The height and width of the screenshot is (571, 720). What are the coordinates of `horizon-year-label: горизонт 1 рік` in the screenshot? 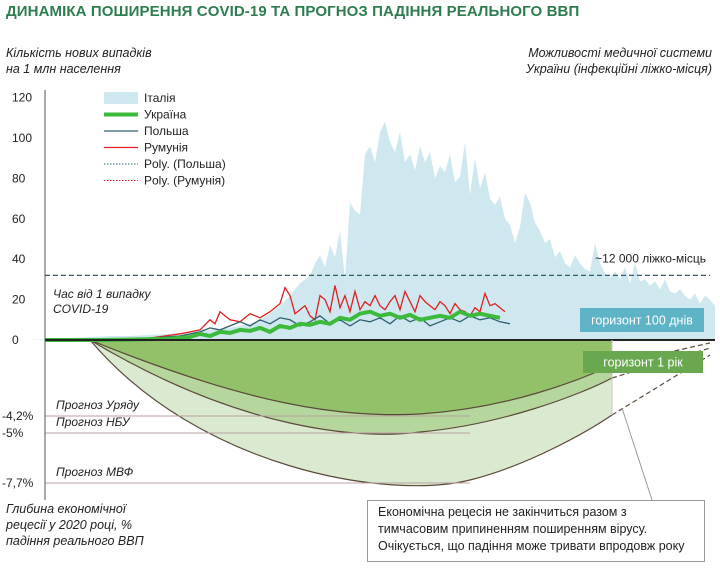 It's located at (643, 363).